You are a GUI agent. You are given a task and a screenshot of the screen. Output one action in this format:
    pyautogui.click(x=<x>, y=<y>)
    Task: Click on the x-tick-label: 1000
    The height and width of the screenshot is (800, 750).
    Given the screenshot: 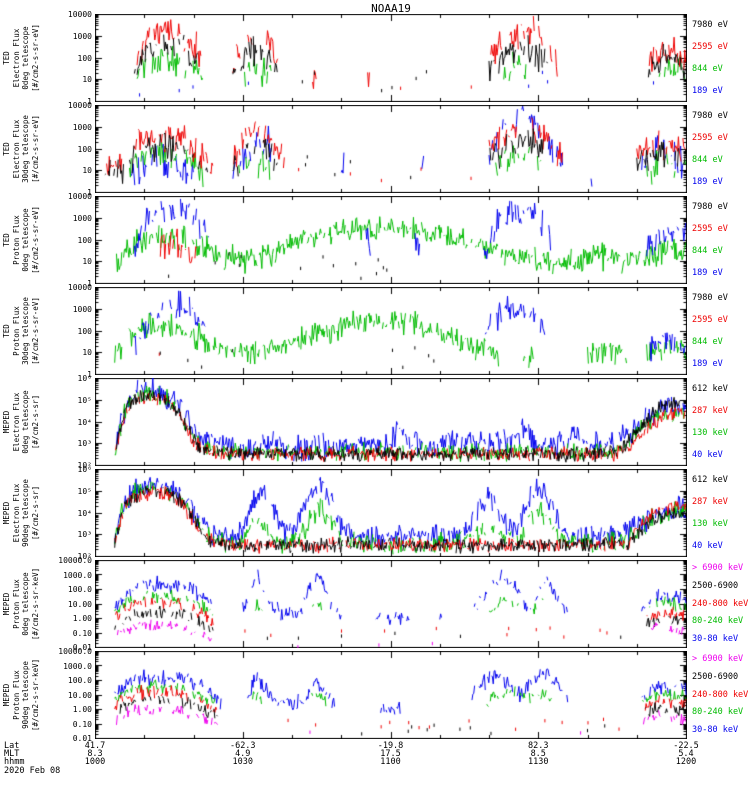 What is the action you would take?
    pyautogui.click(x=95, y=762)
    